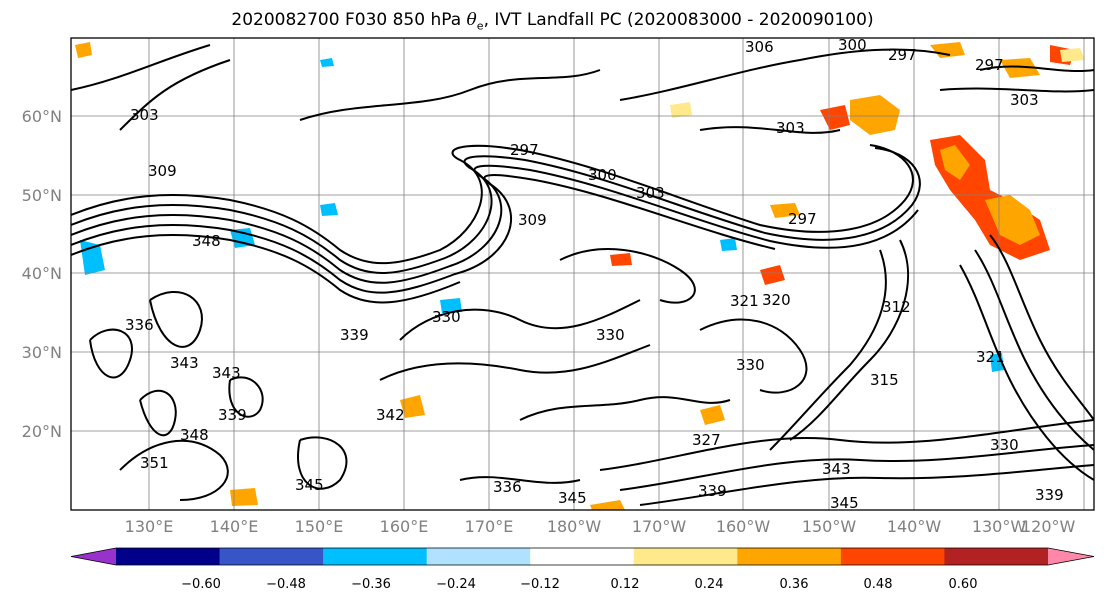 The image size is (1105, 603). I want to click on lon-label: 140°E, so click(234, 526).